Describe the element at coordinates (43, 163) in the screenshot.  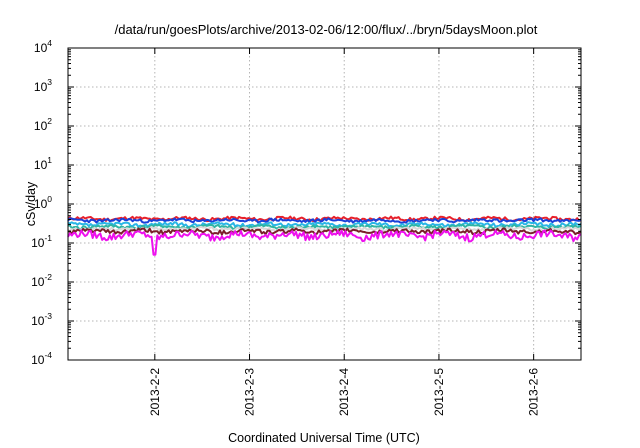
I see `y-tick-label: 10¹` at that location.